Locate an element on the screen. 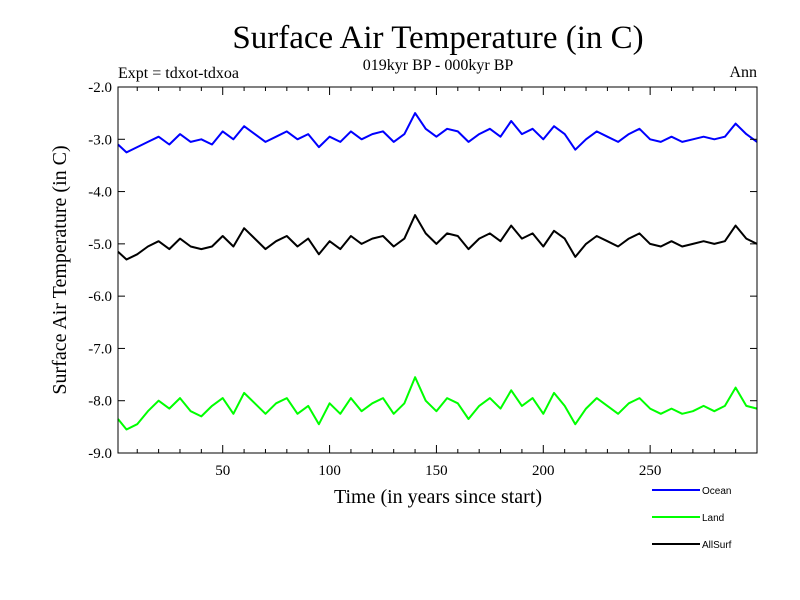  legend-label-ocean: Ocean is located at coordinates (716, 491).